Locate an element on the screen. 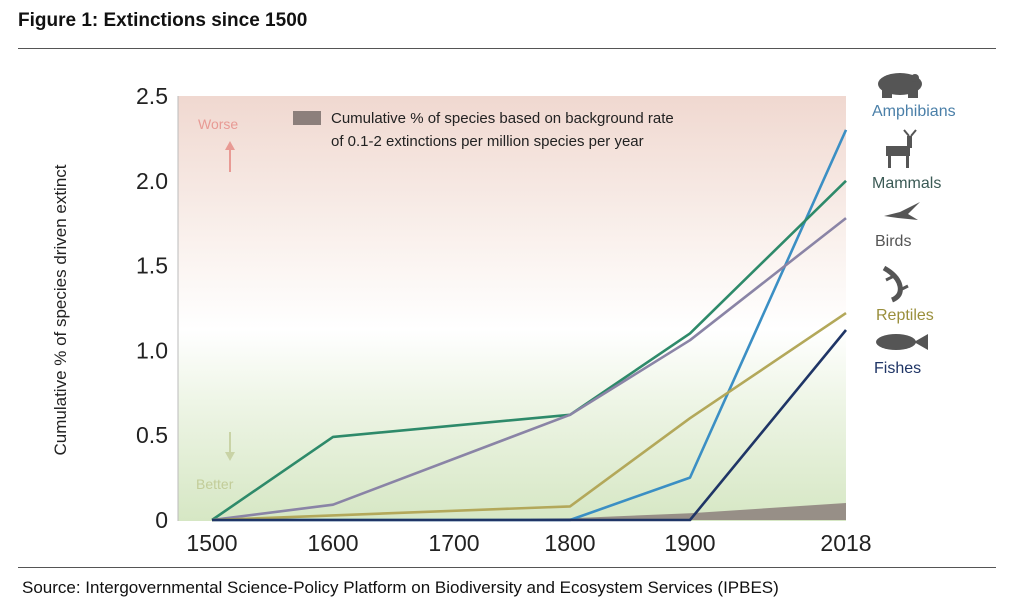 This screenshot has width=1024, height=615. species-label-amphibians: Amphibians is located at coordinates (914, 111).